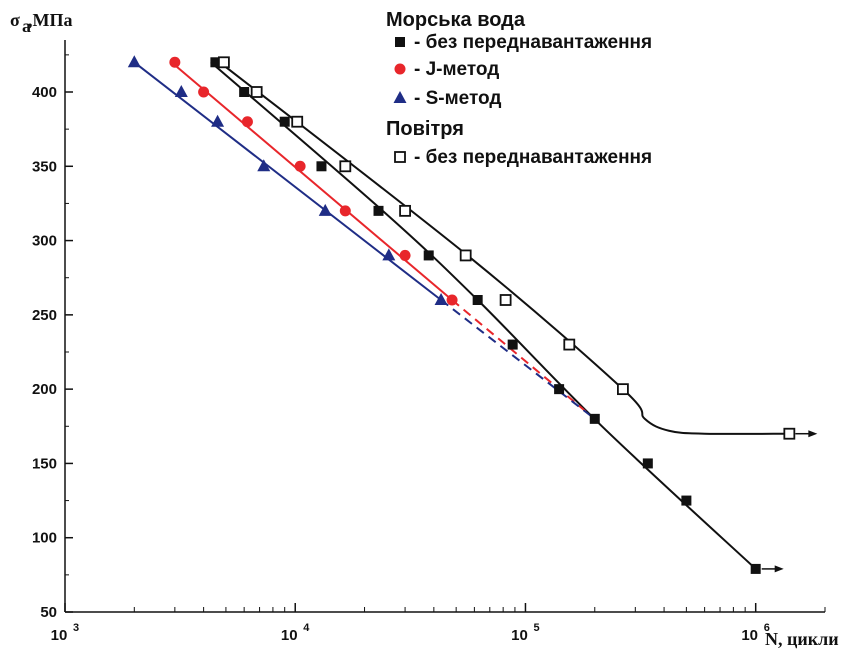 The image size is (868, 653). What do you see at coordinates (44, 463) in the screenshot?
I see `y-tick-label: 150` at bounding box center [44, 463].